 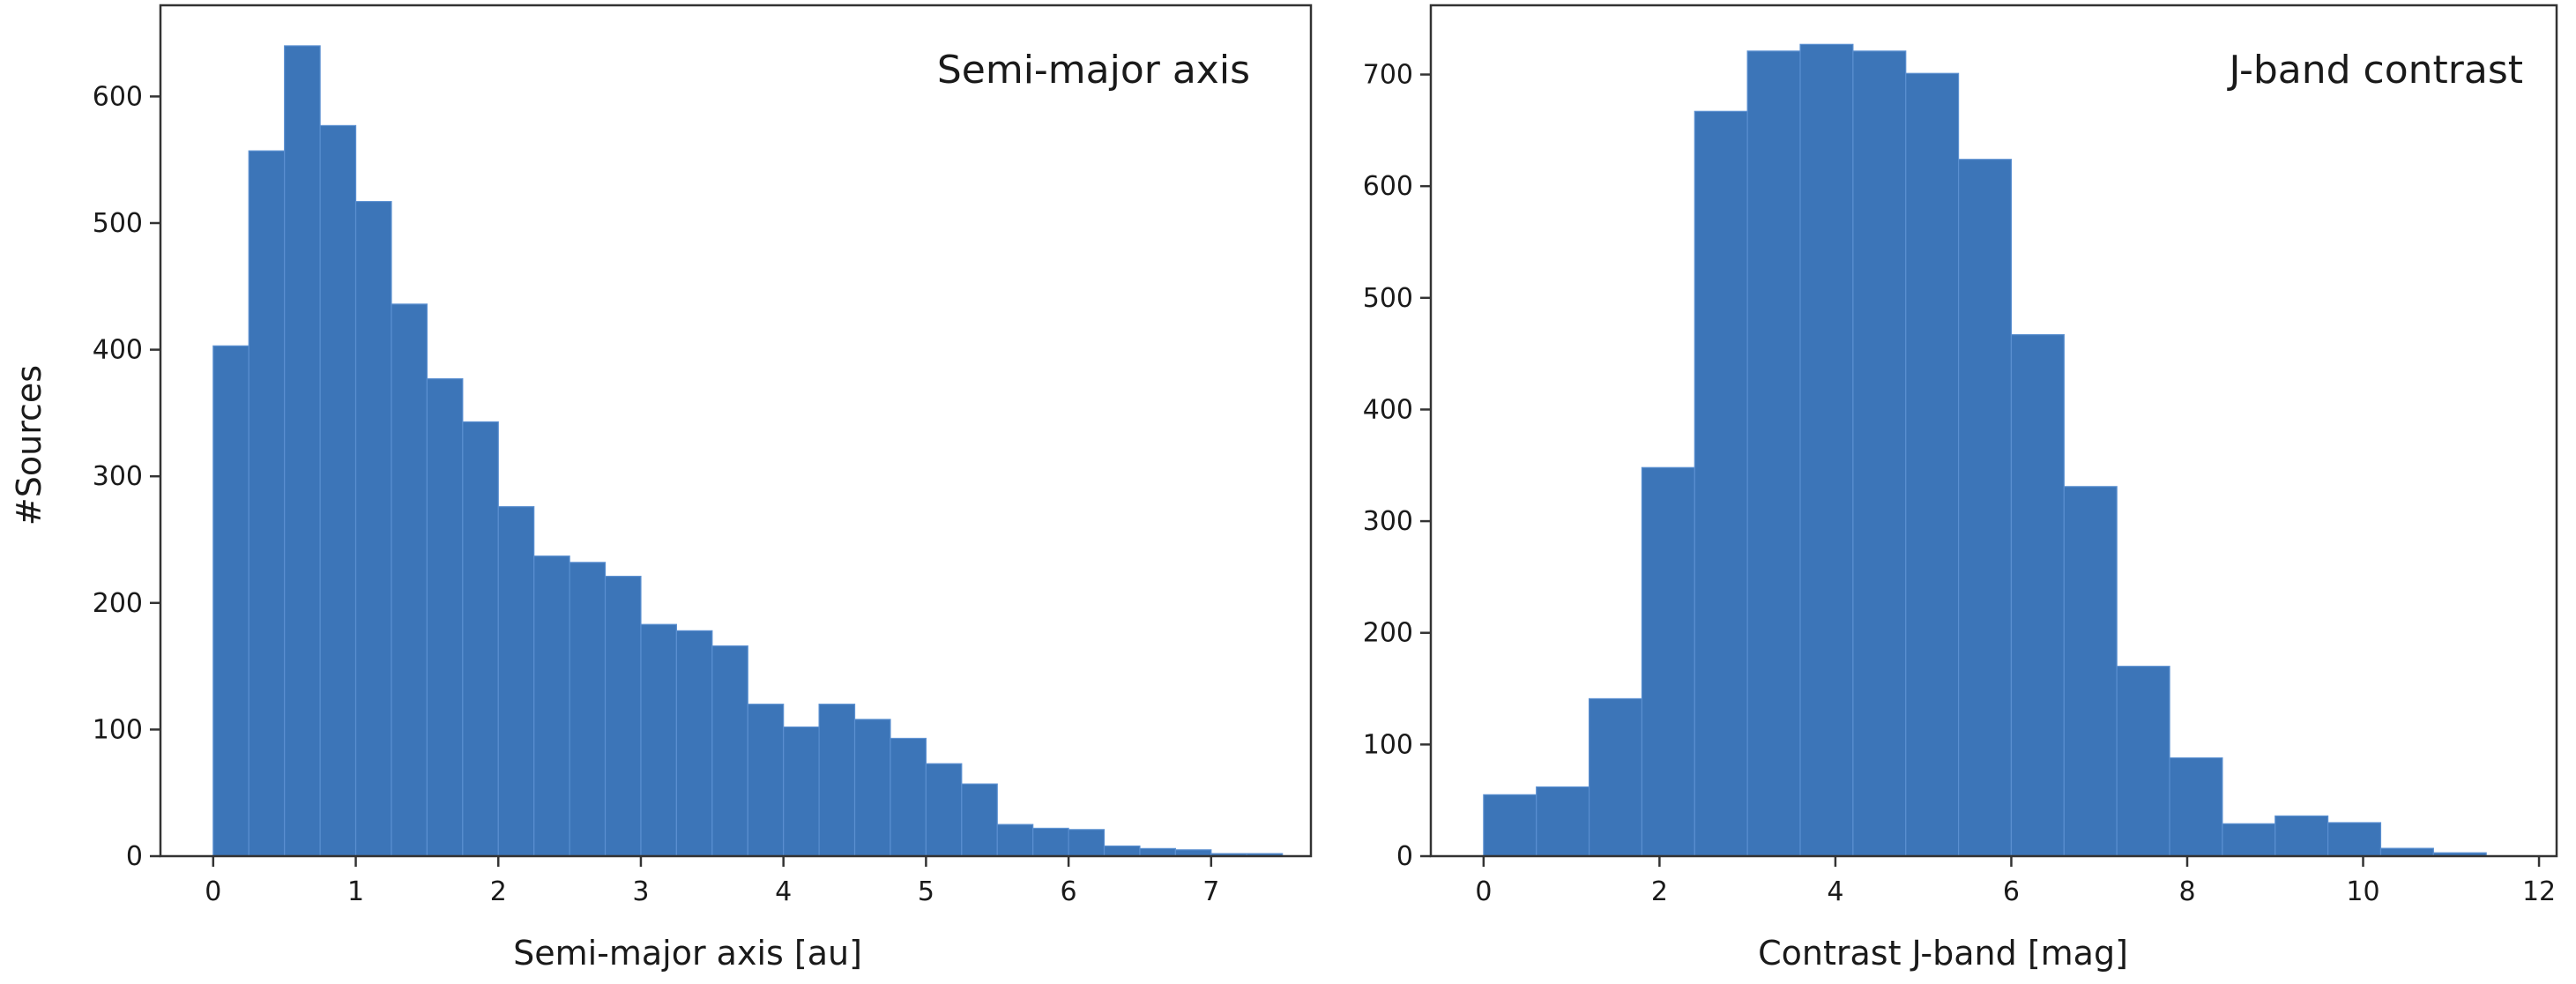 What do you see at coordinates (29, 445) in the screenshot?
I see `shared-y-axis-label: #Sources` at bounding box center [29, 445].